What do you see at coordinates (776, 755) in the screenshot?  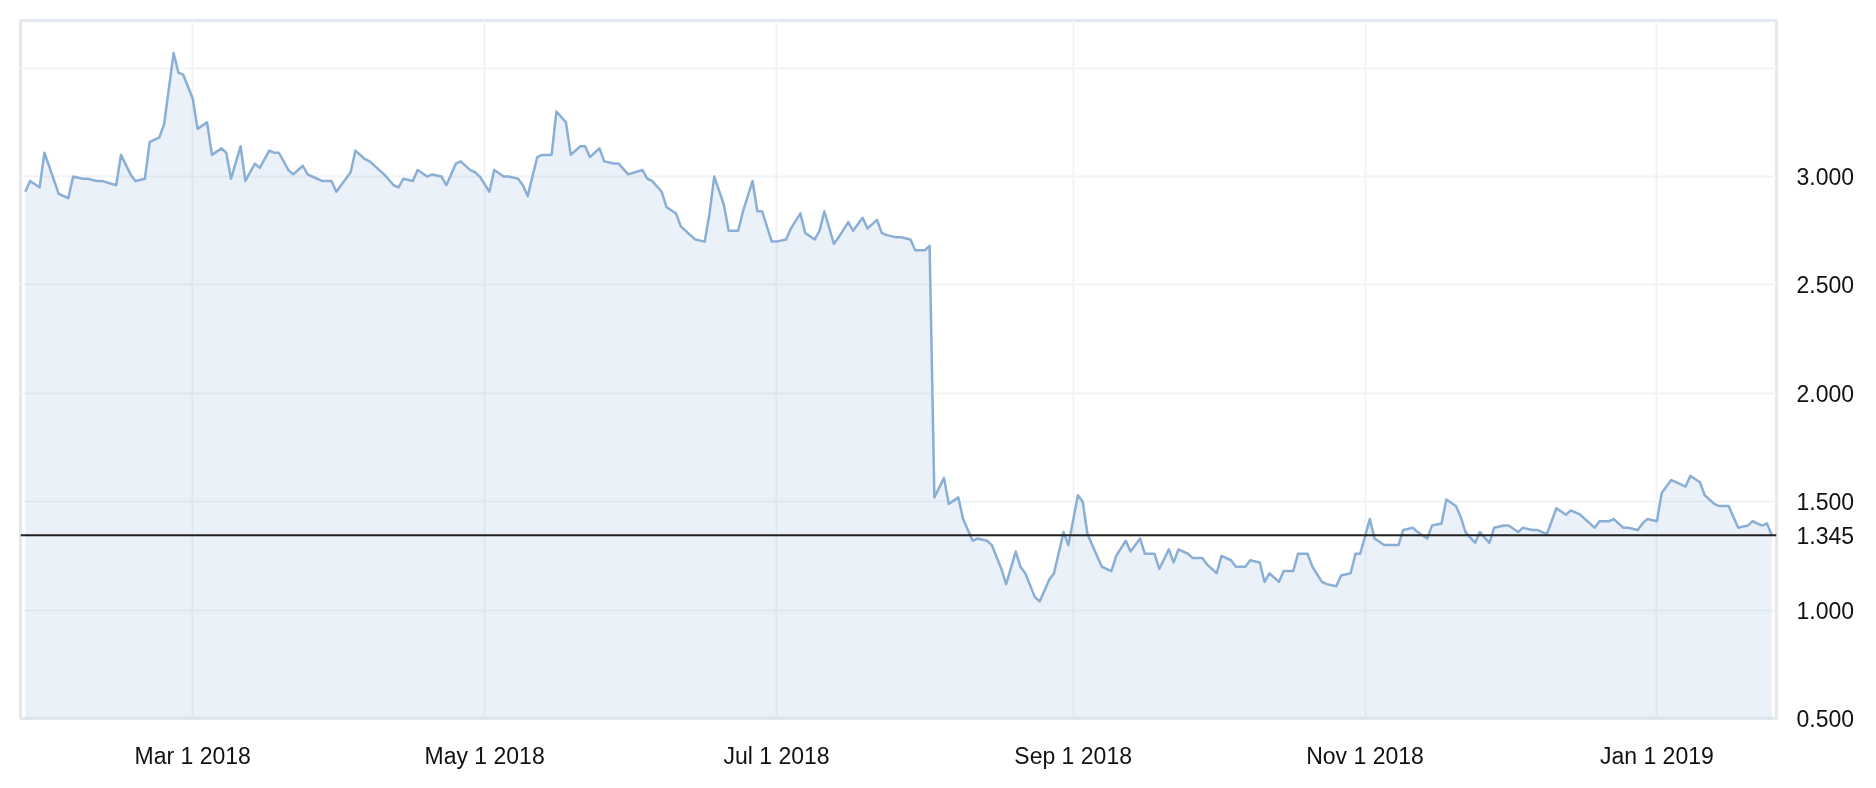 I see `x-tick-label: Jul 1 2018` at bounding box center [776, 755].